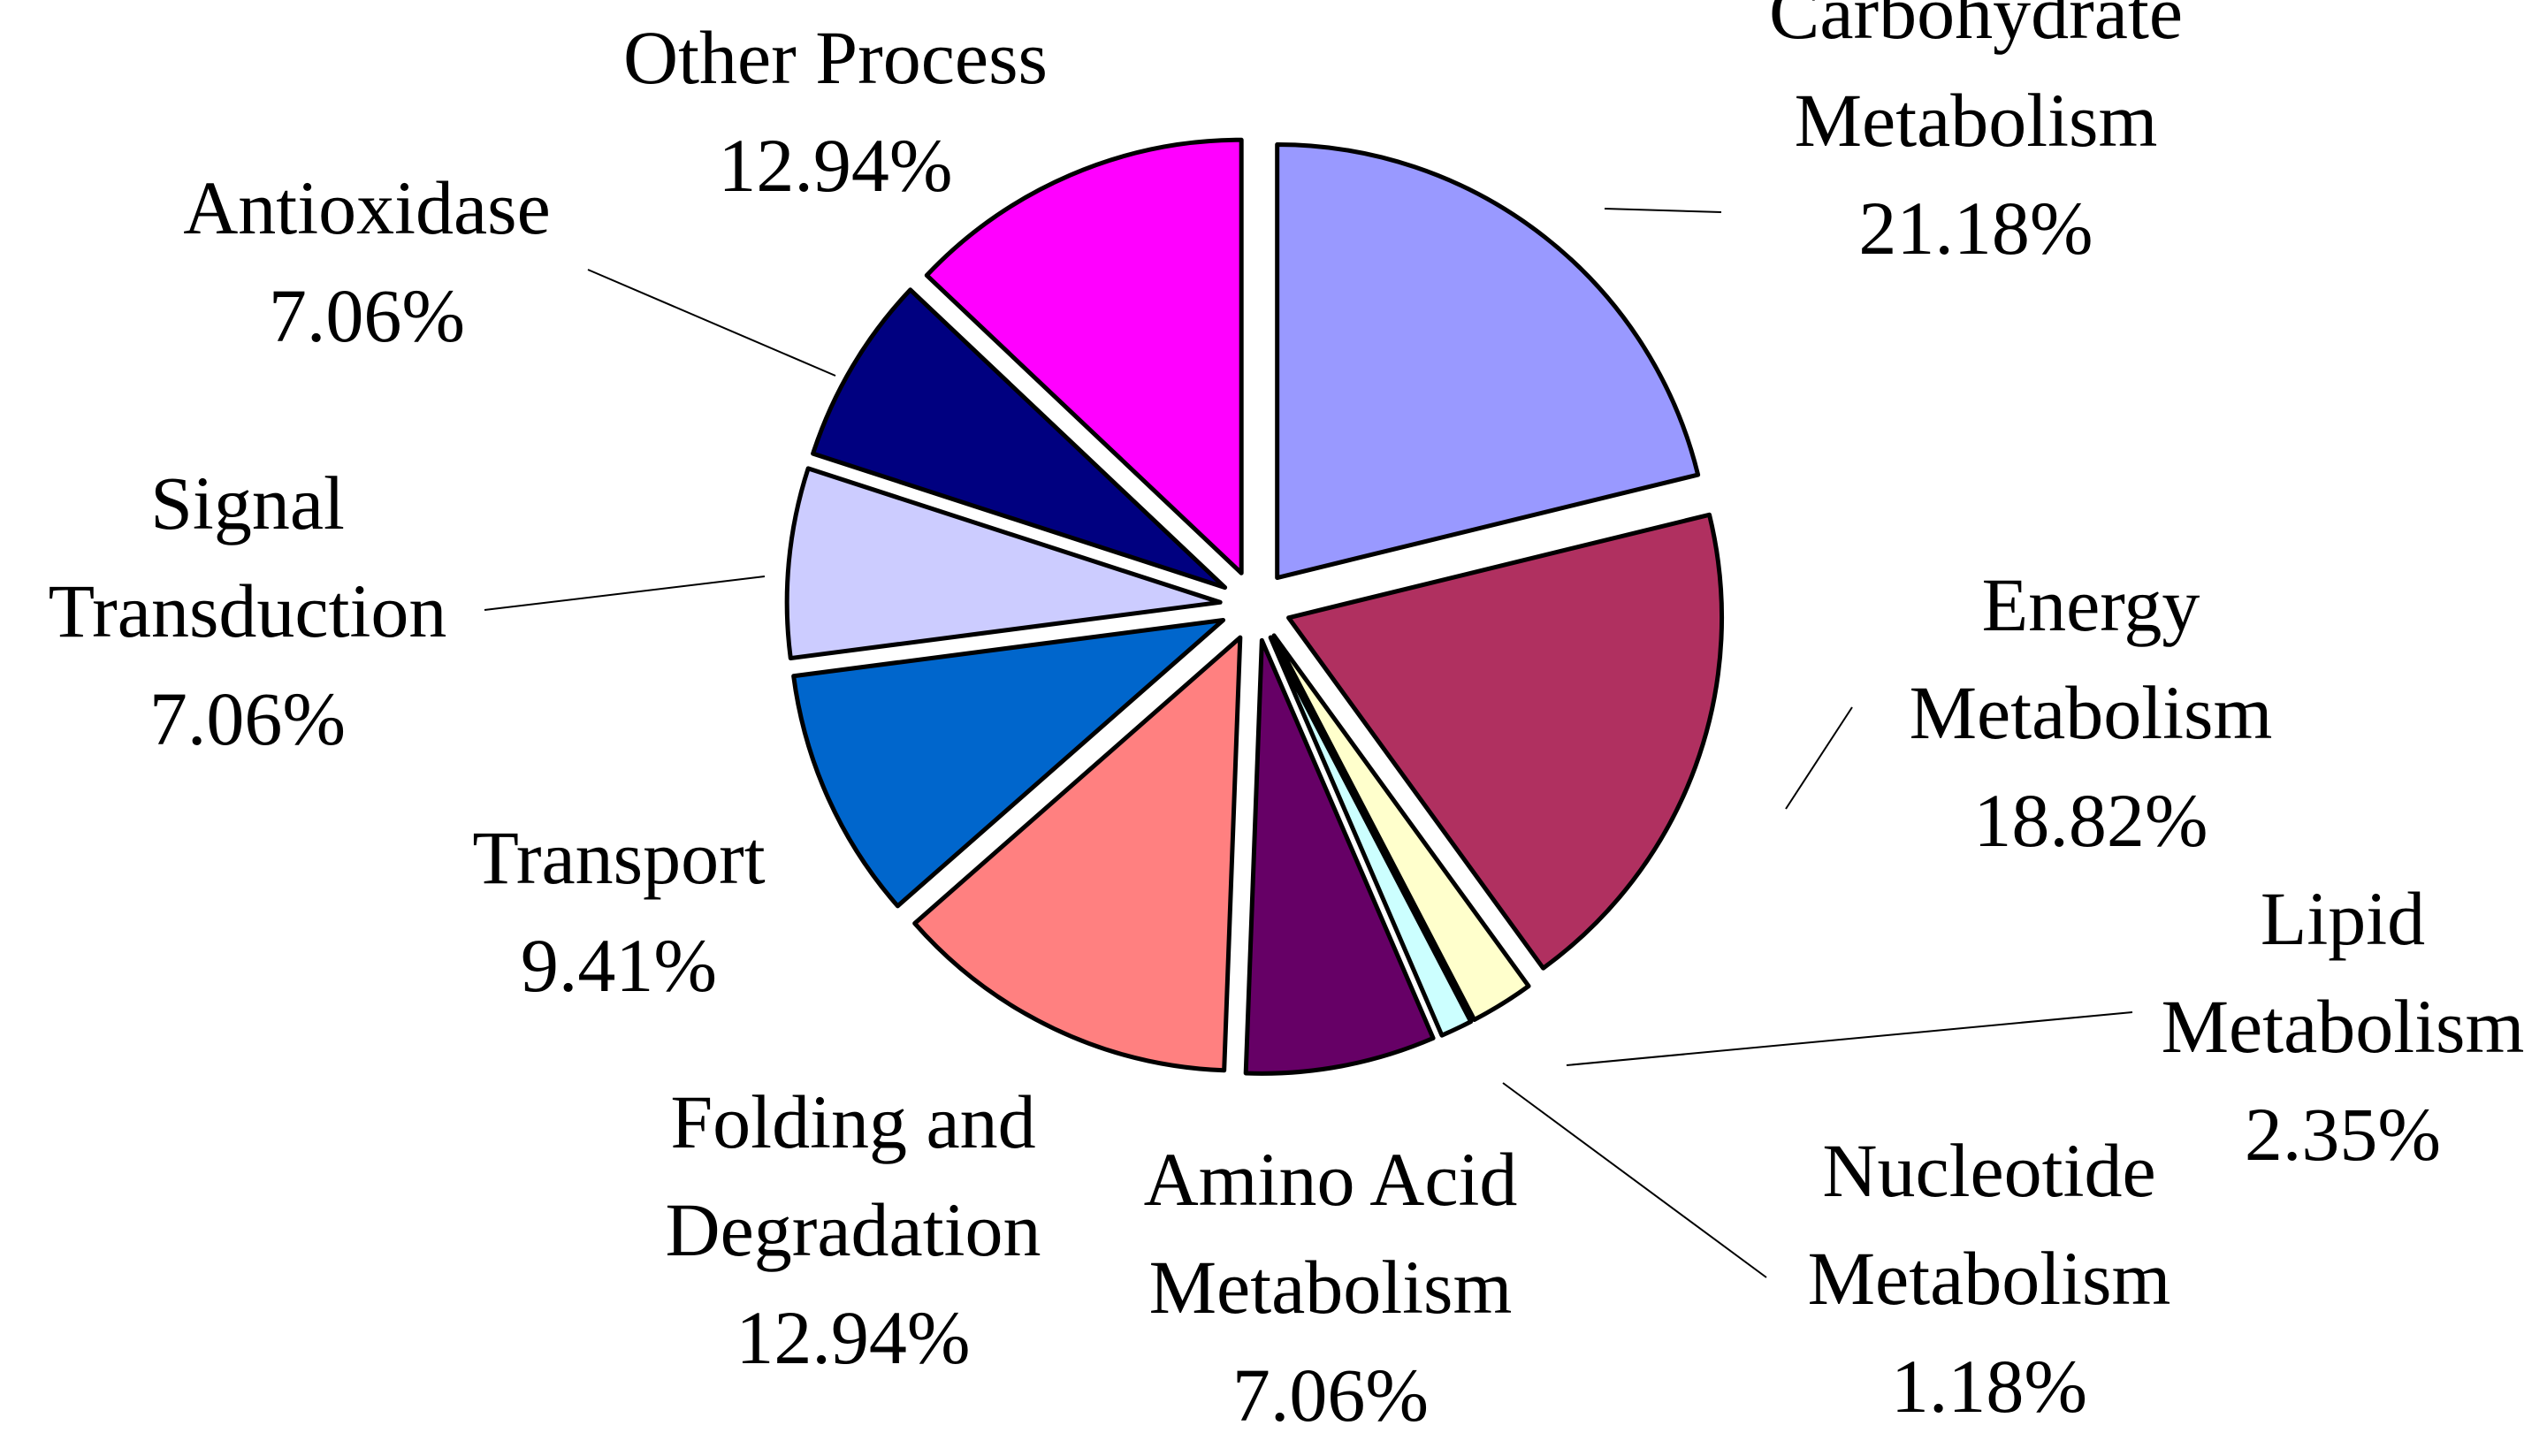 The image size is (2547, 1456). I want to click on slice-name-line-nucleotide: Nucleotide, so click(1988, 1170).